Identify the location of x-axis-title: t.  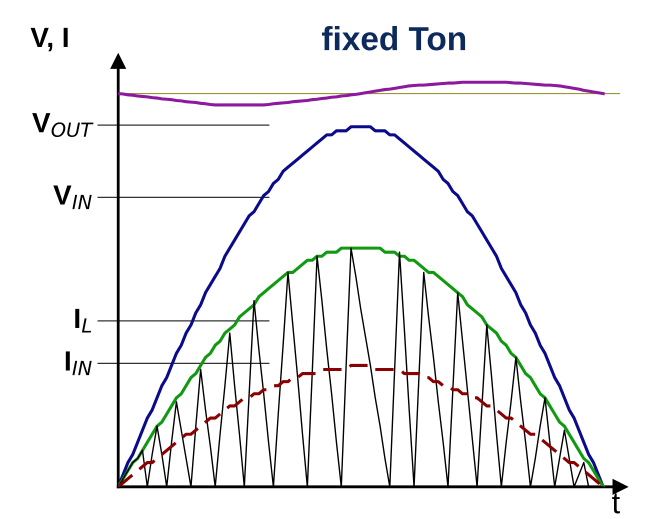
(616, 503).